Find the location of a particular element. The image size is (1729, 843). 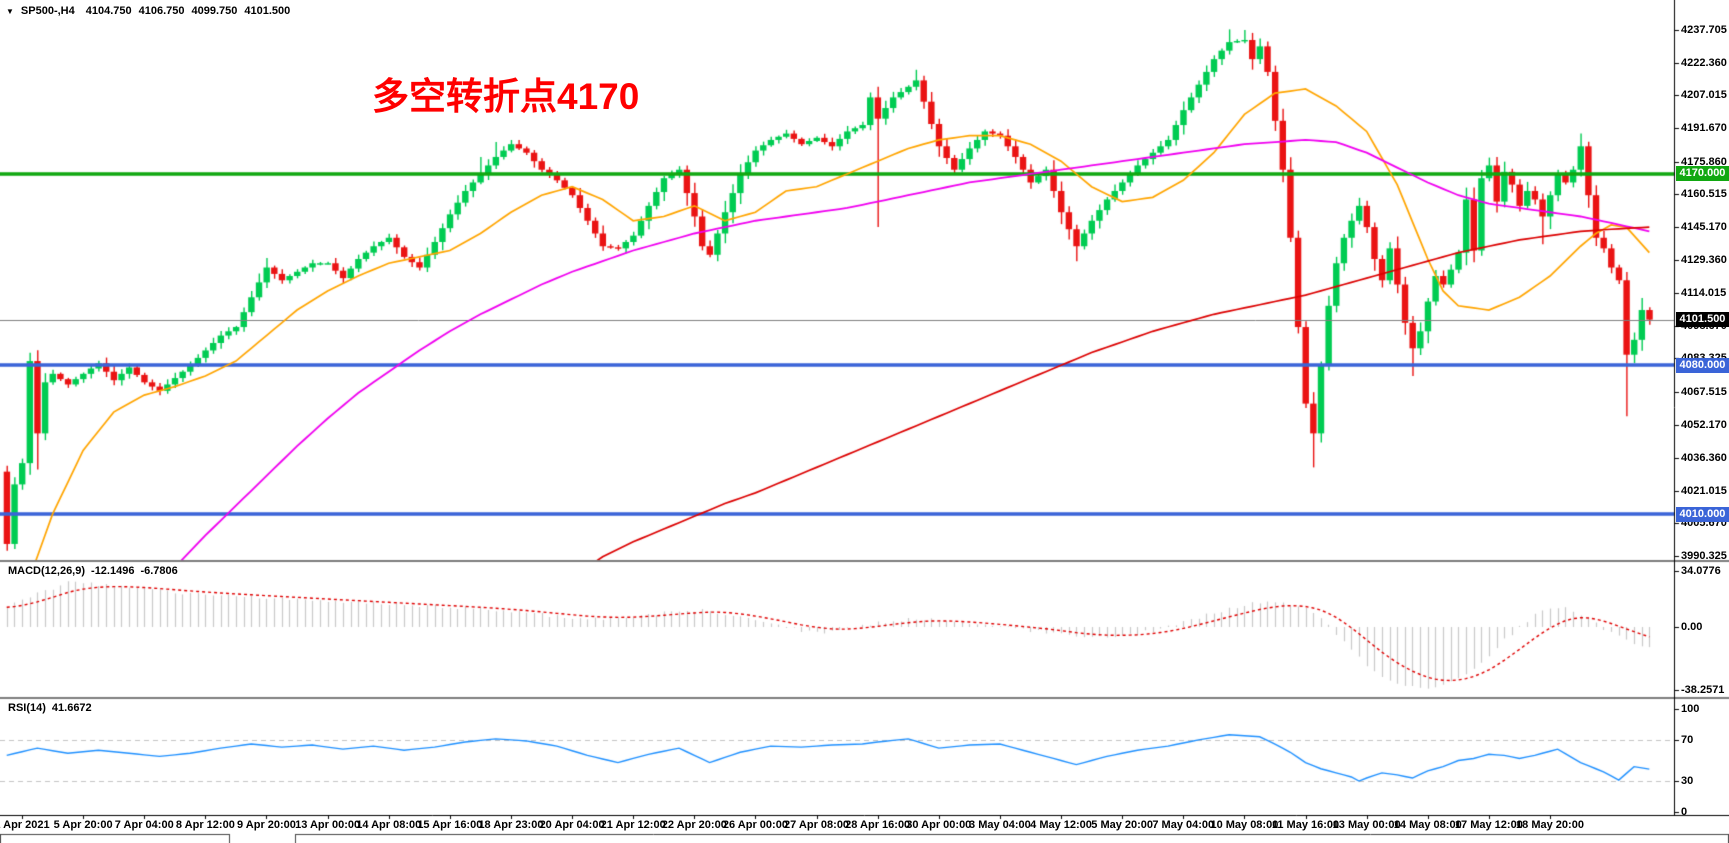

time-axis-label: 9 Apr 20:00 is located at coordinates (266, 825).